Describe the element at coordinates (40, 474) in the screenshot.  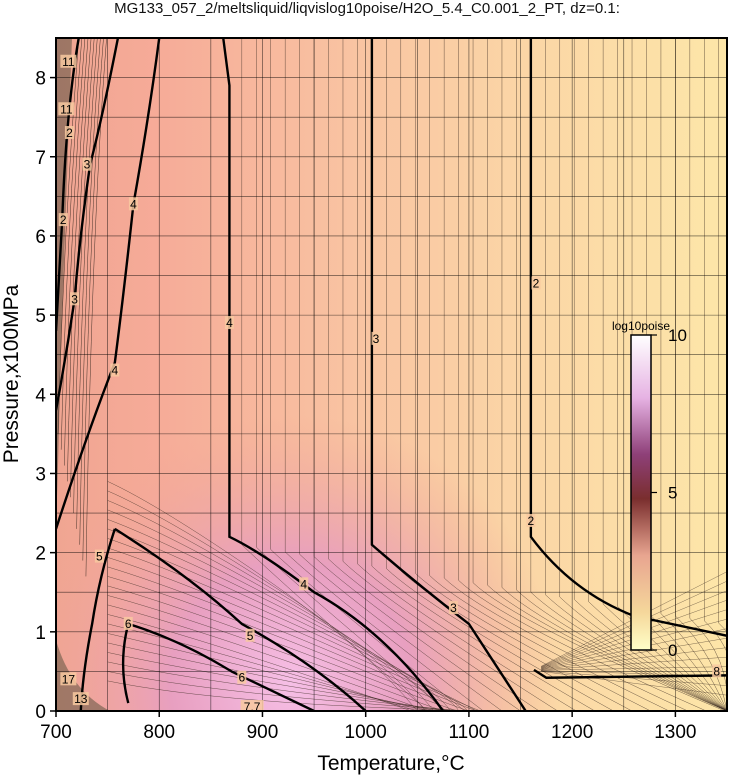
I see `y-tick-label: 3` at that location.